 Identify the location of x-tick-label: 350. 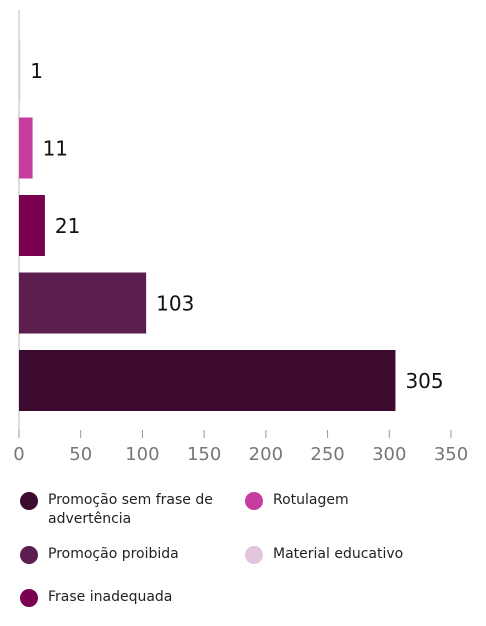
(451, 454).